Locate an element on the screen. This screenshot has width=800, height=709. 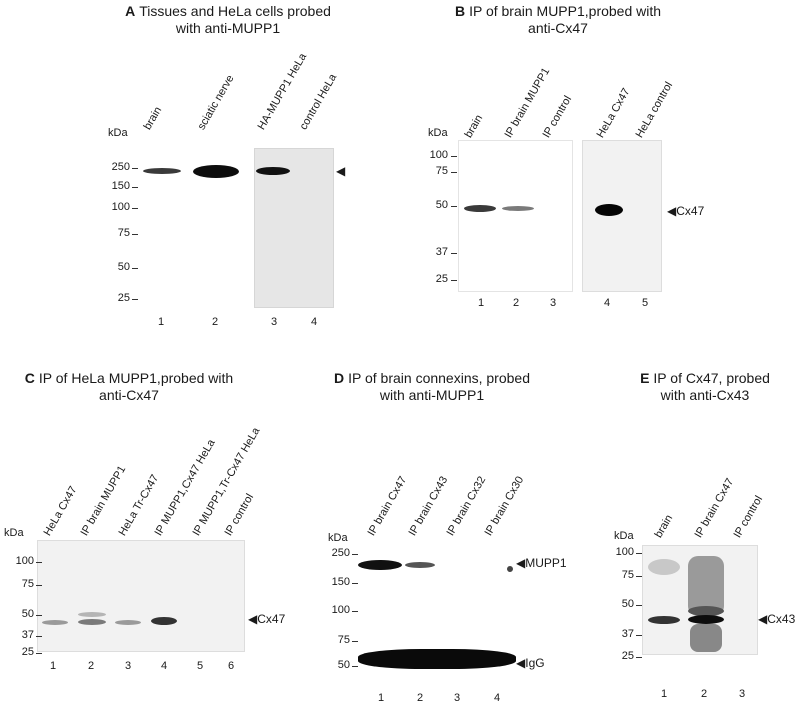
panel-d-band-label-top-text: MUPP1 is located at coordinates (546, 563).